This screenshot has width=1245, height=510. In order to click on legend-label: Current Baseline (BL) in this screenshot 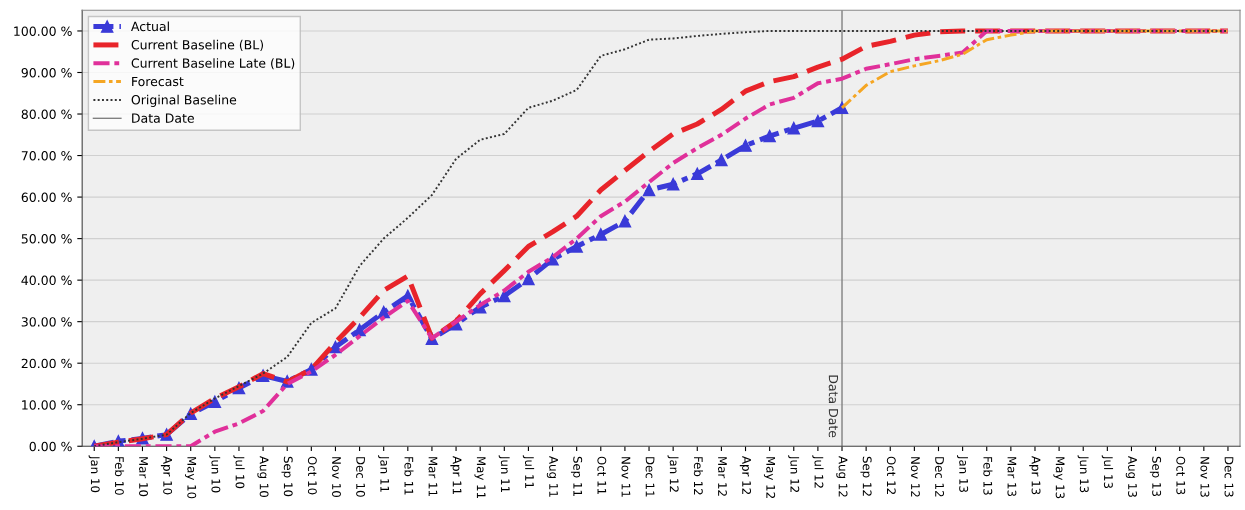, I will do `click(197, 45)`.